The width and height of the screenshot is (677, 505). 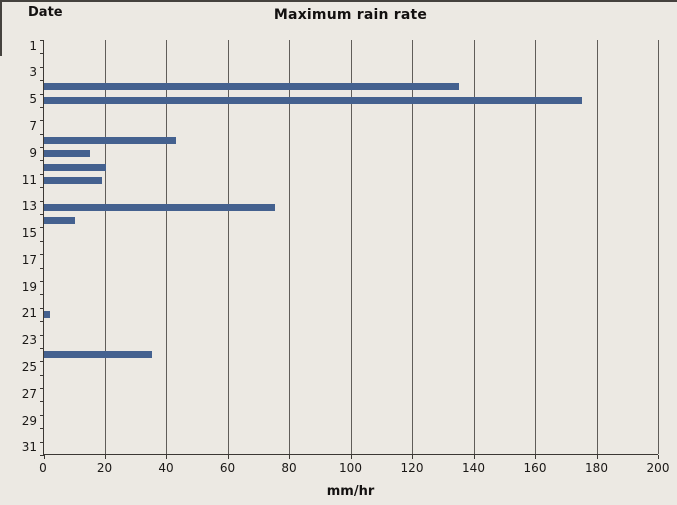 What do you see at coordinates (33, 152) in the screenshot?
I see `y-tick-label-9: 9` at bounding box center [33, 152].